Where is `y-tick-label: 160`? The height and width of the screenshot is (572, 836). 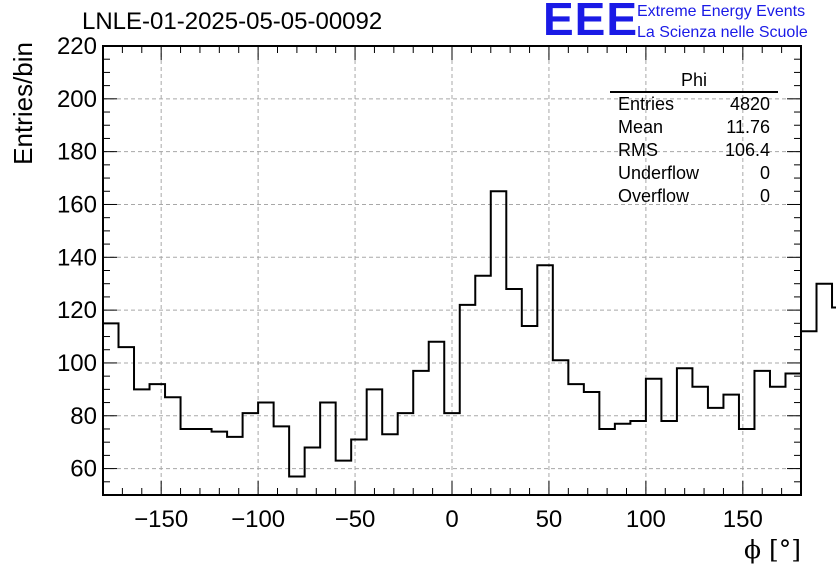 y-tick-label: 160 is located at coordinates (77, 204).